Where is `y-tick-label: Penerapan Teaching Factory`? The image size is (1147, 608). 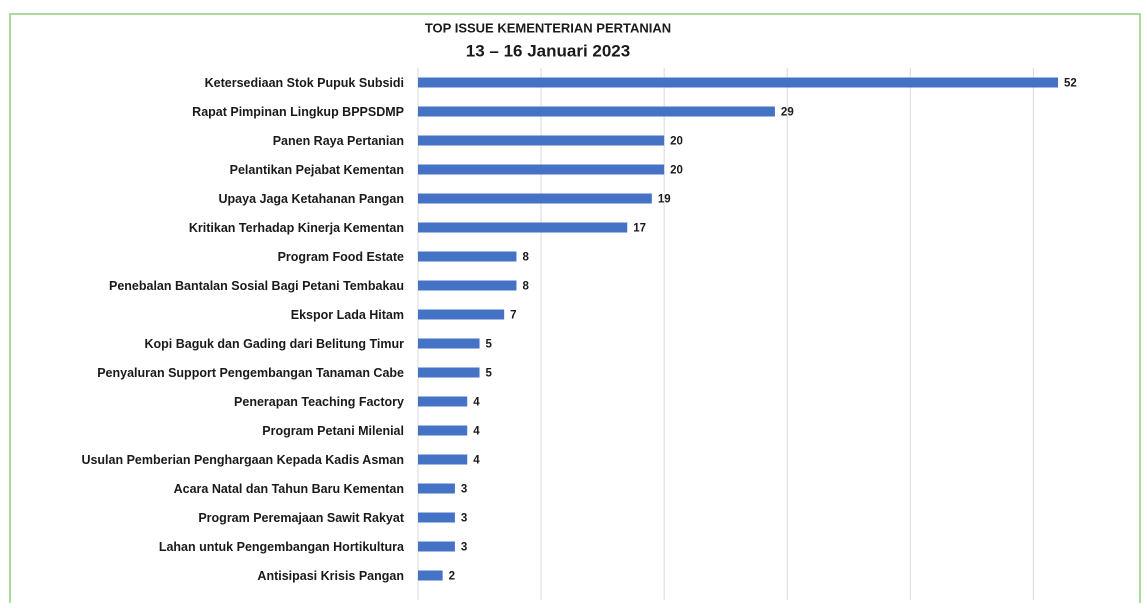 y-tick-label: Penerapan Teaching Factory is located at coordinates (319, 402).